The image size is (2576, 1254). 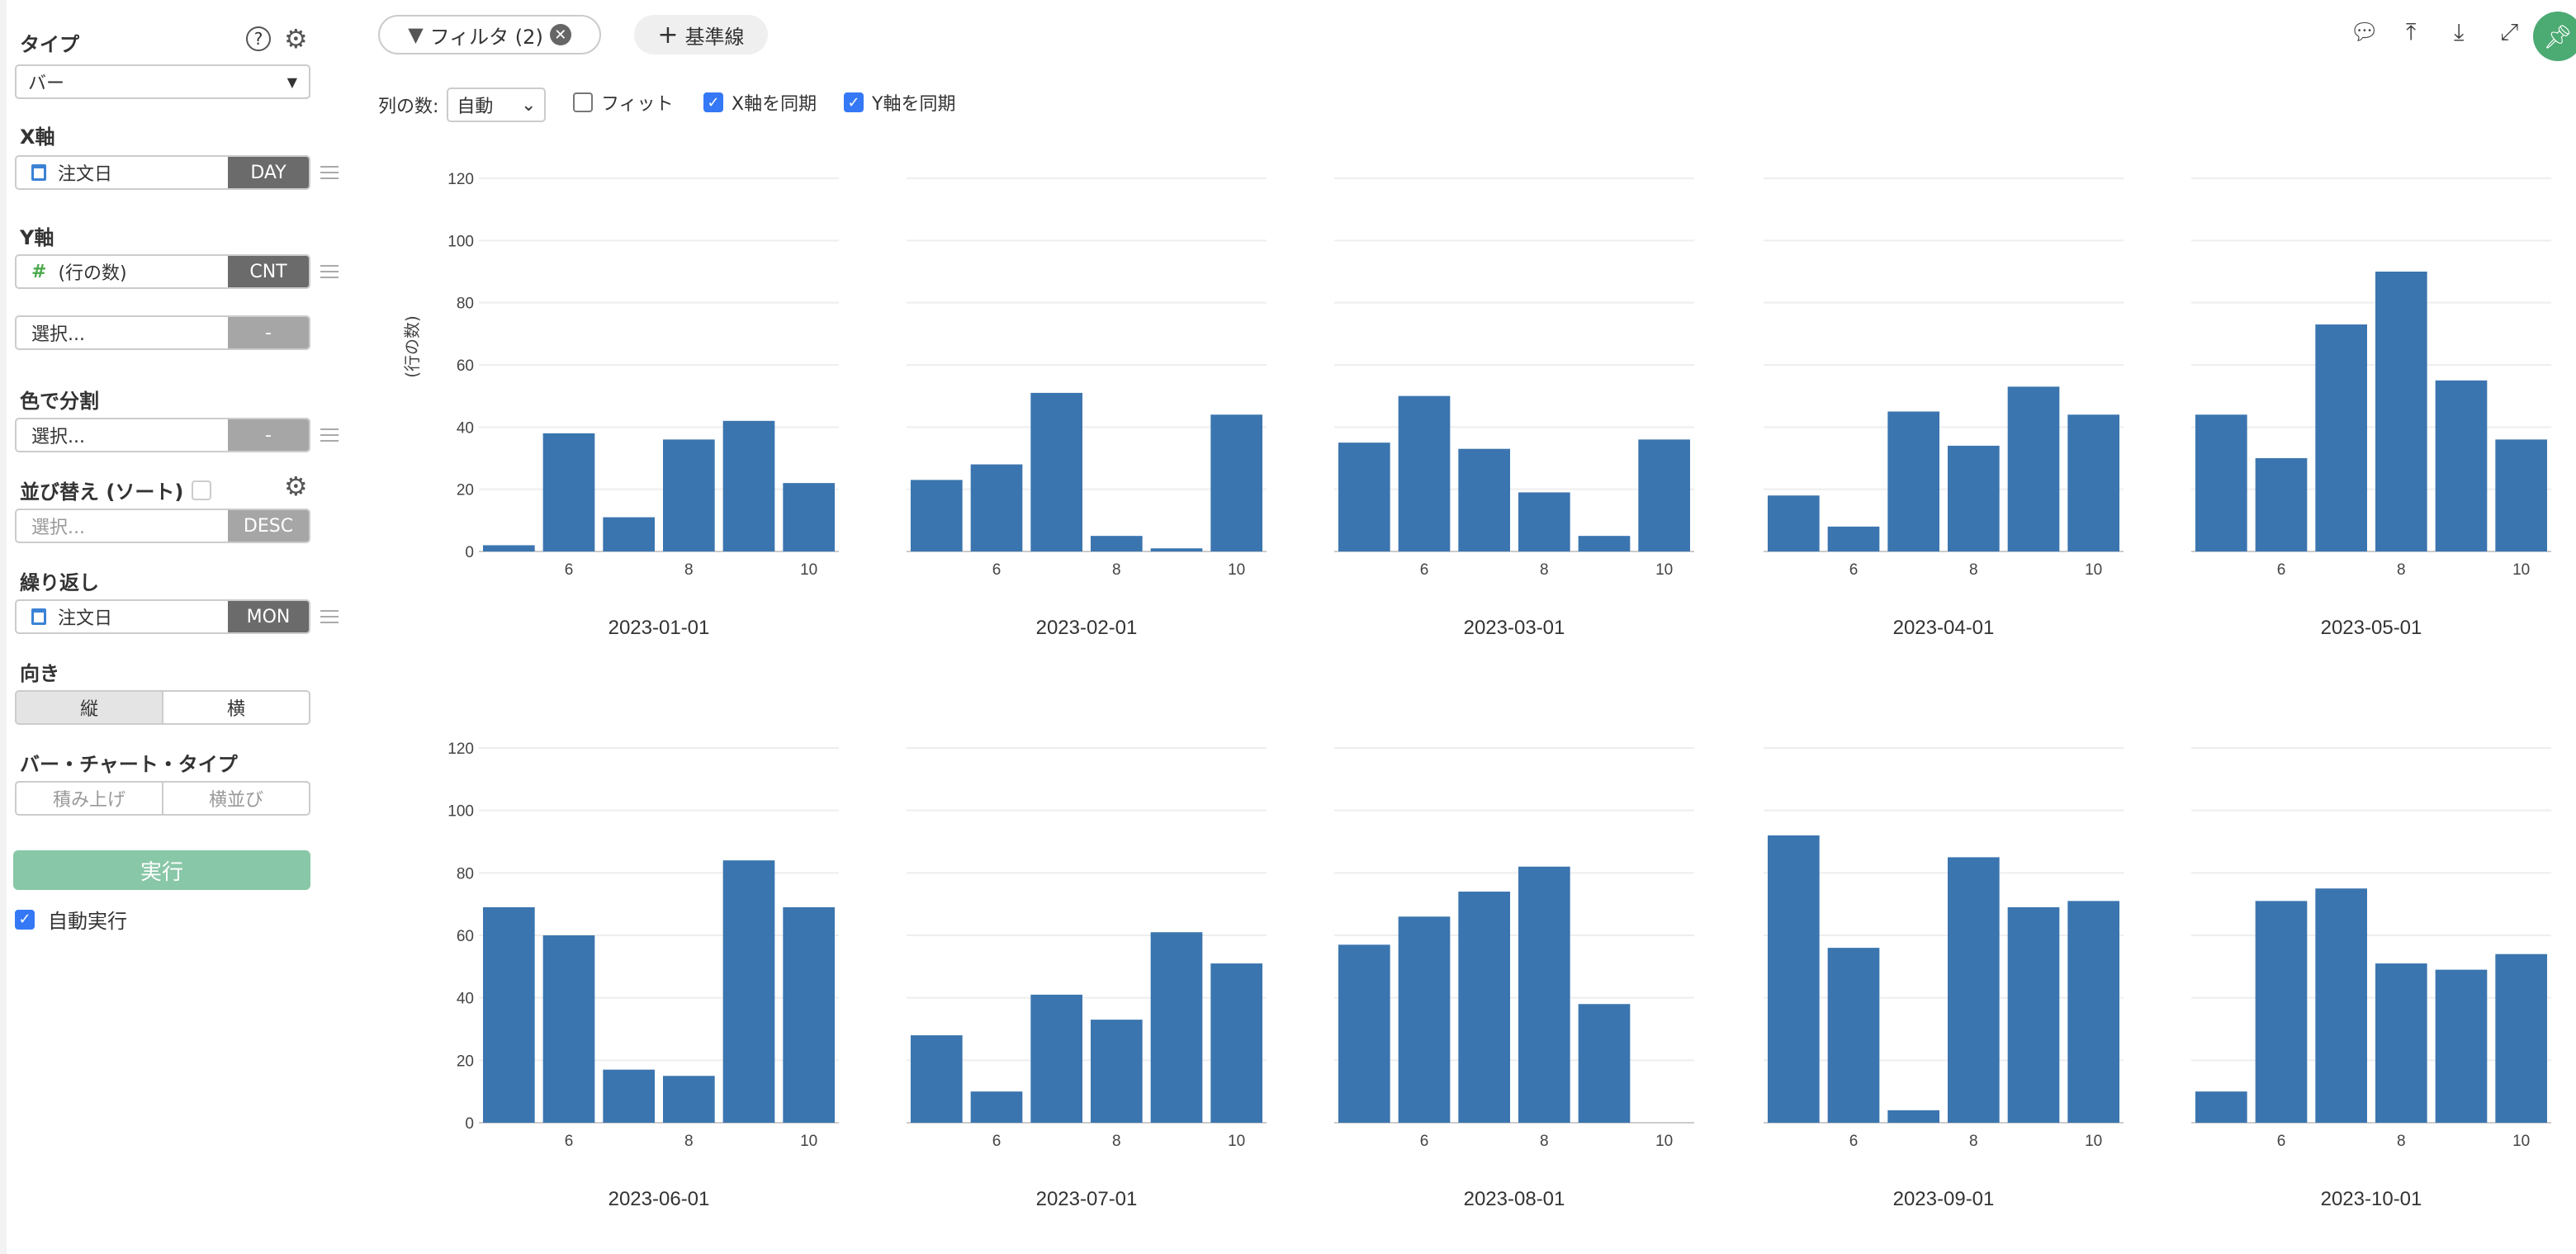 I want to click on x-axis-field: 注文日 DAY, so click(x=162, y=172).